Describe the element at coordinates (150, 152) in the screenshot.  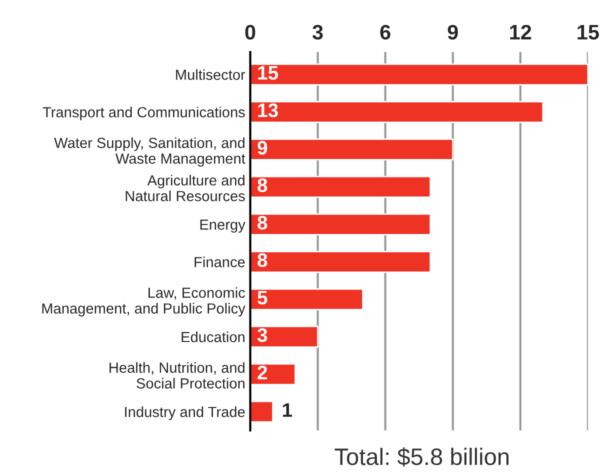
I see `y-tick-label: Water Supply, Sanitation, and Waste Management` at that location.